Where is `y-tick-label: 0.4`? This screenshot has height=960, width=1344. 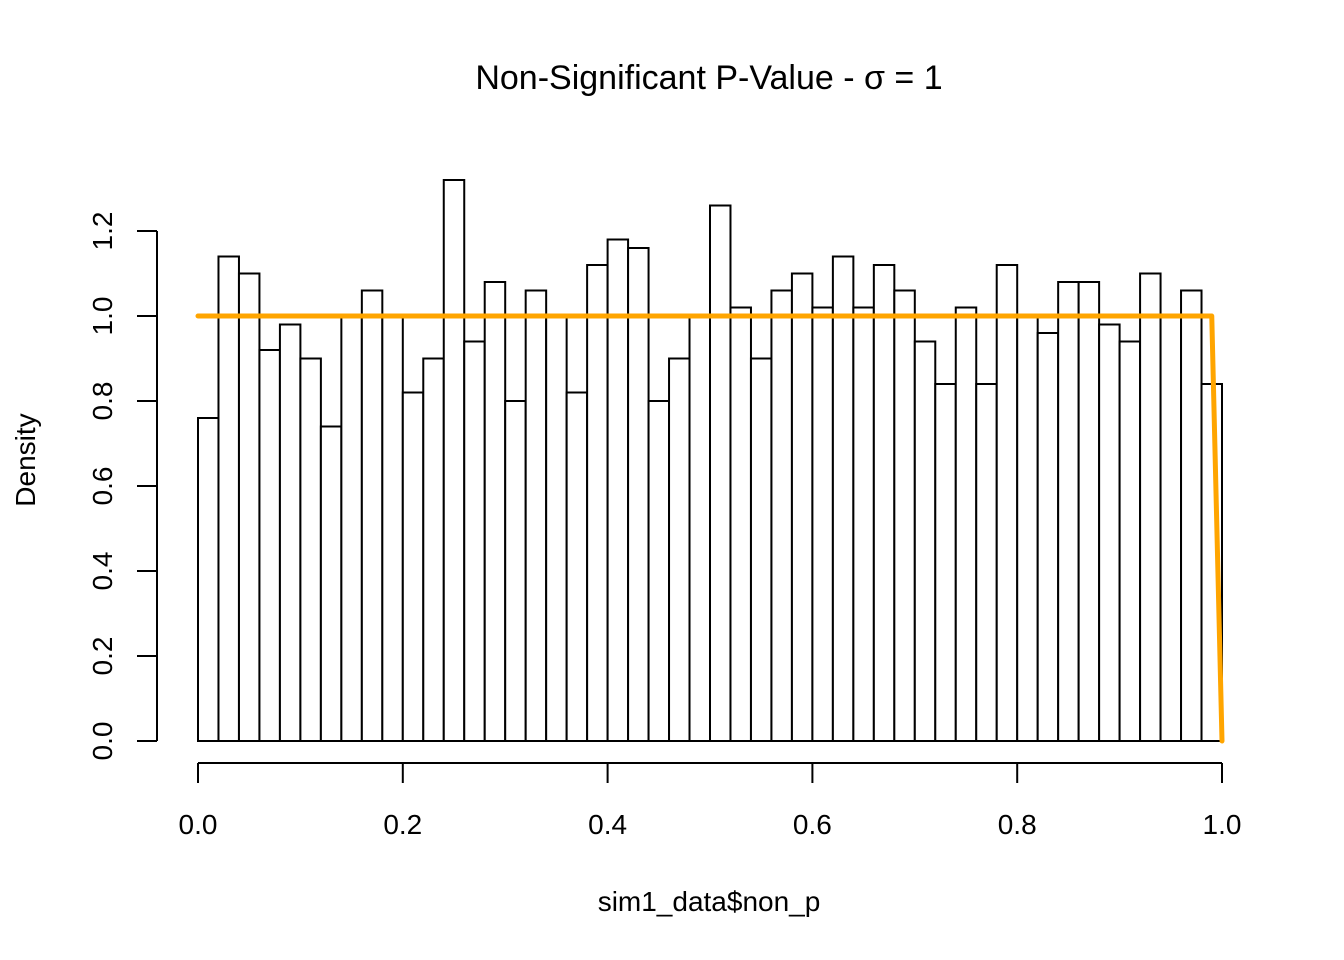 y-tick-label: 0.4 is located at coordinates (102, 571).